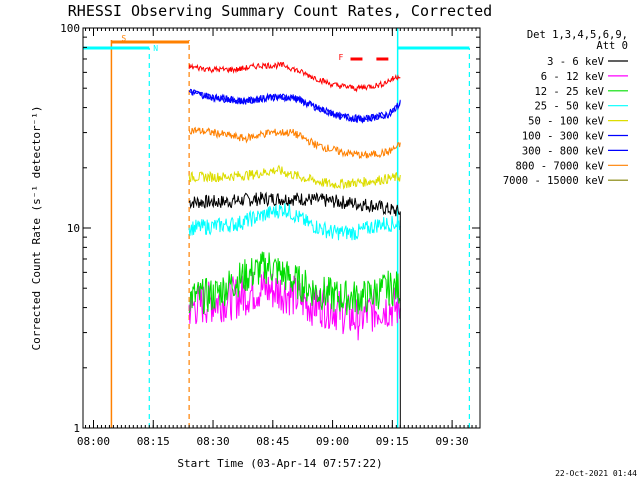  I want to click on x-tick-label-5: 09:15, so click(392, 441).